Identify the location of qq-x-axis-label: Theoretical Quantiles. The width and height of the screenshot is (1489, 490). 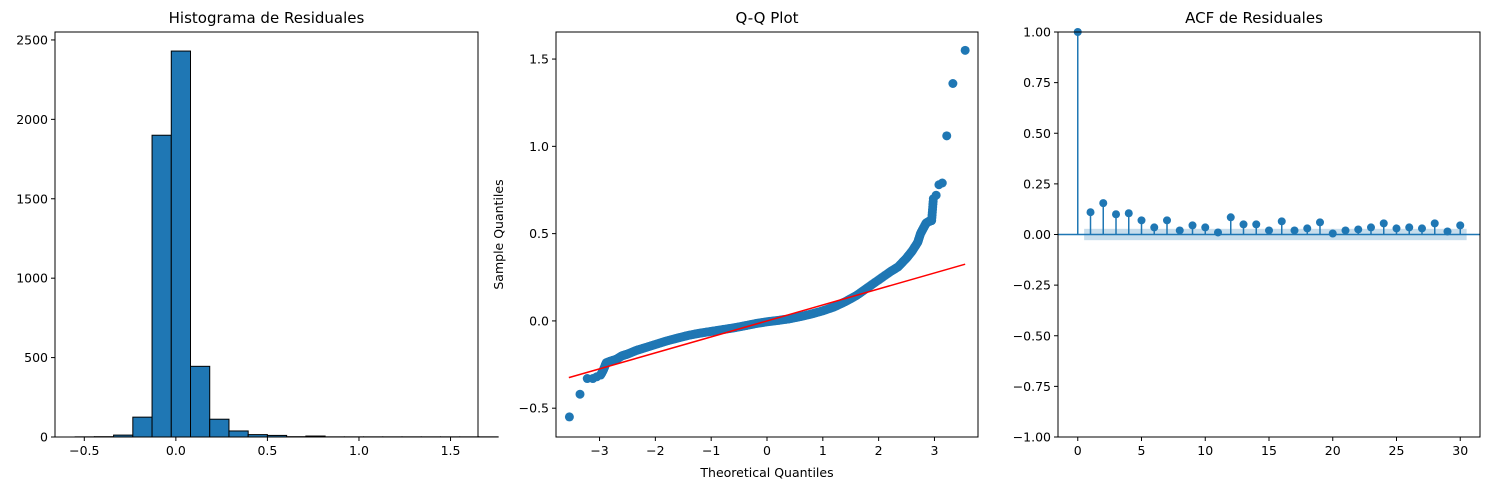
(766, 472).